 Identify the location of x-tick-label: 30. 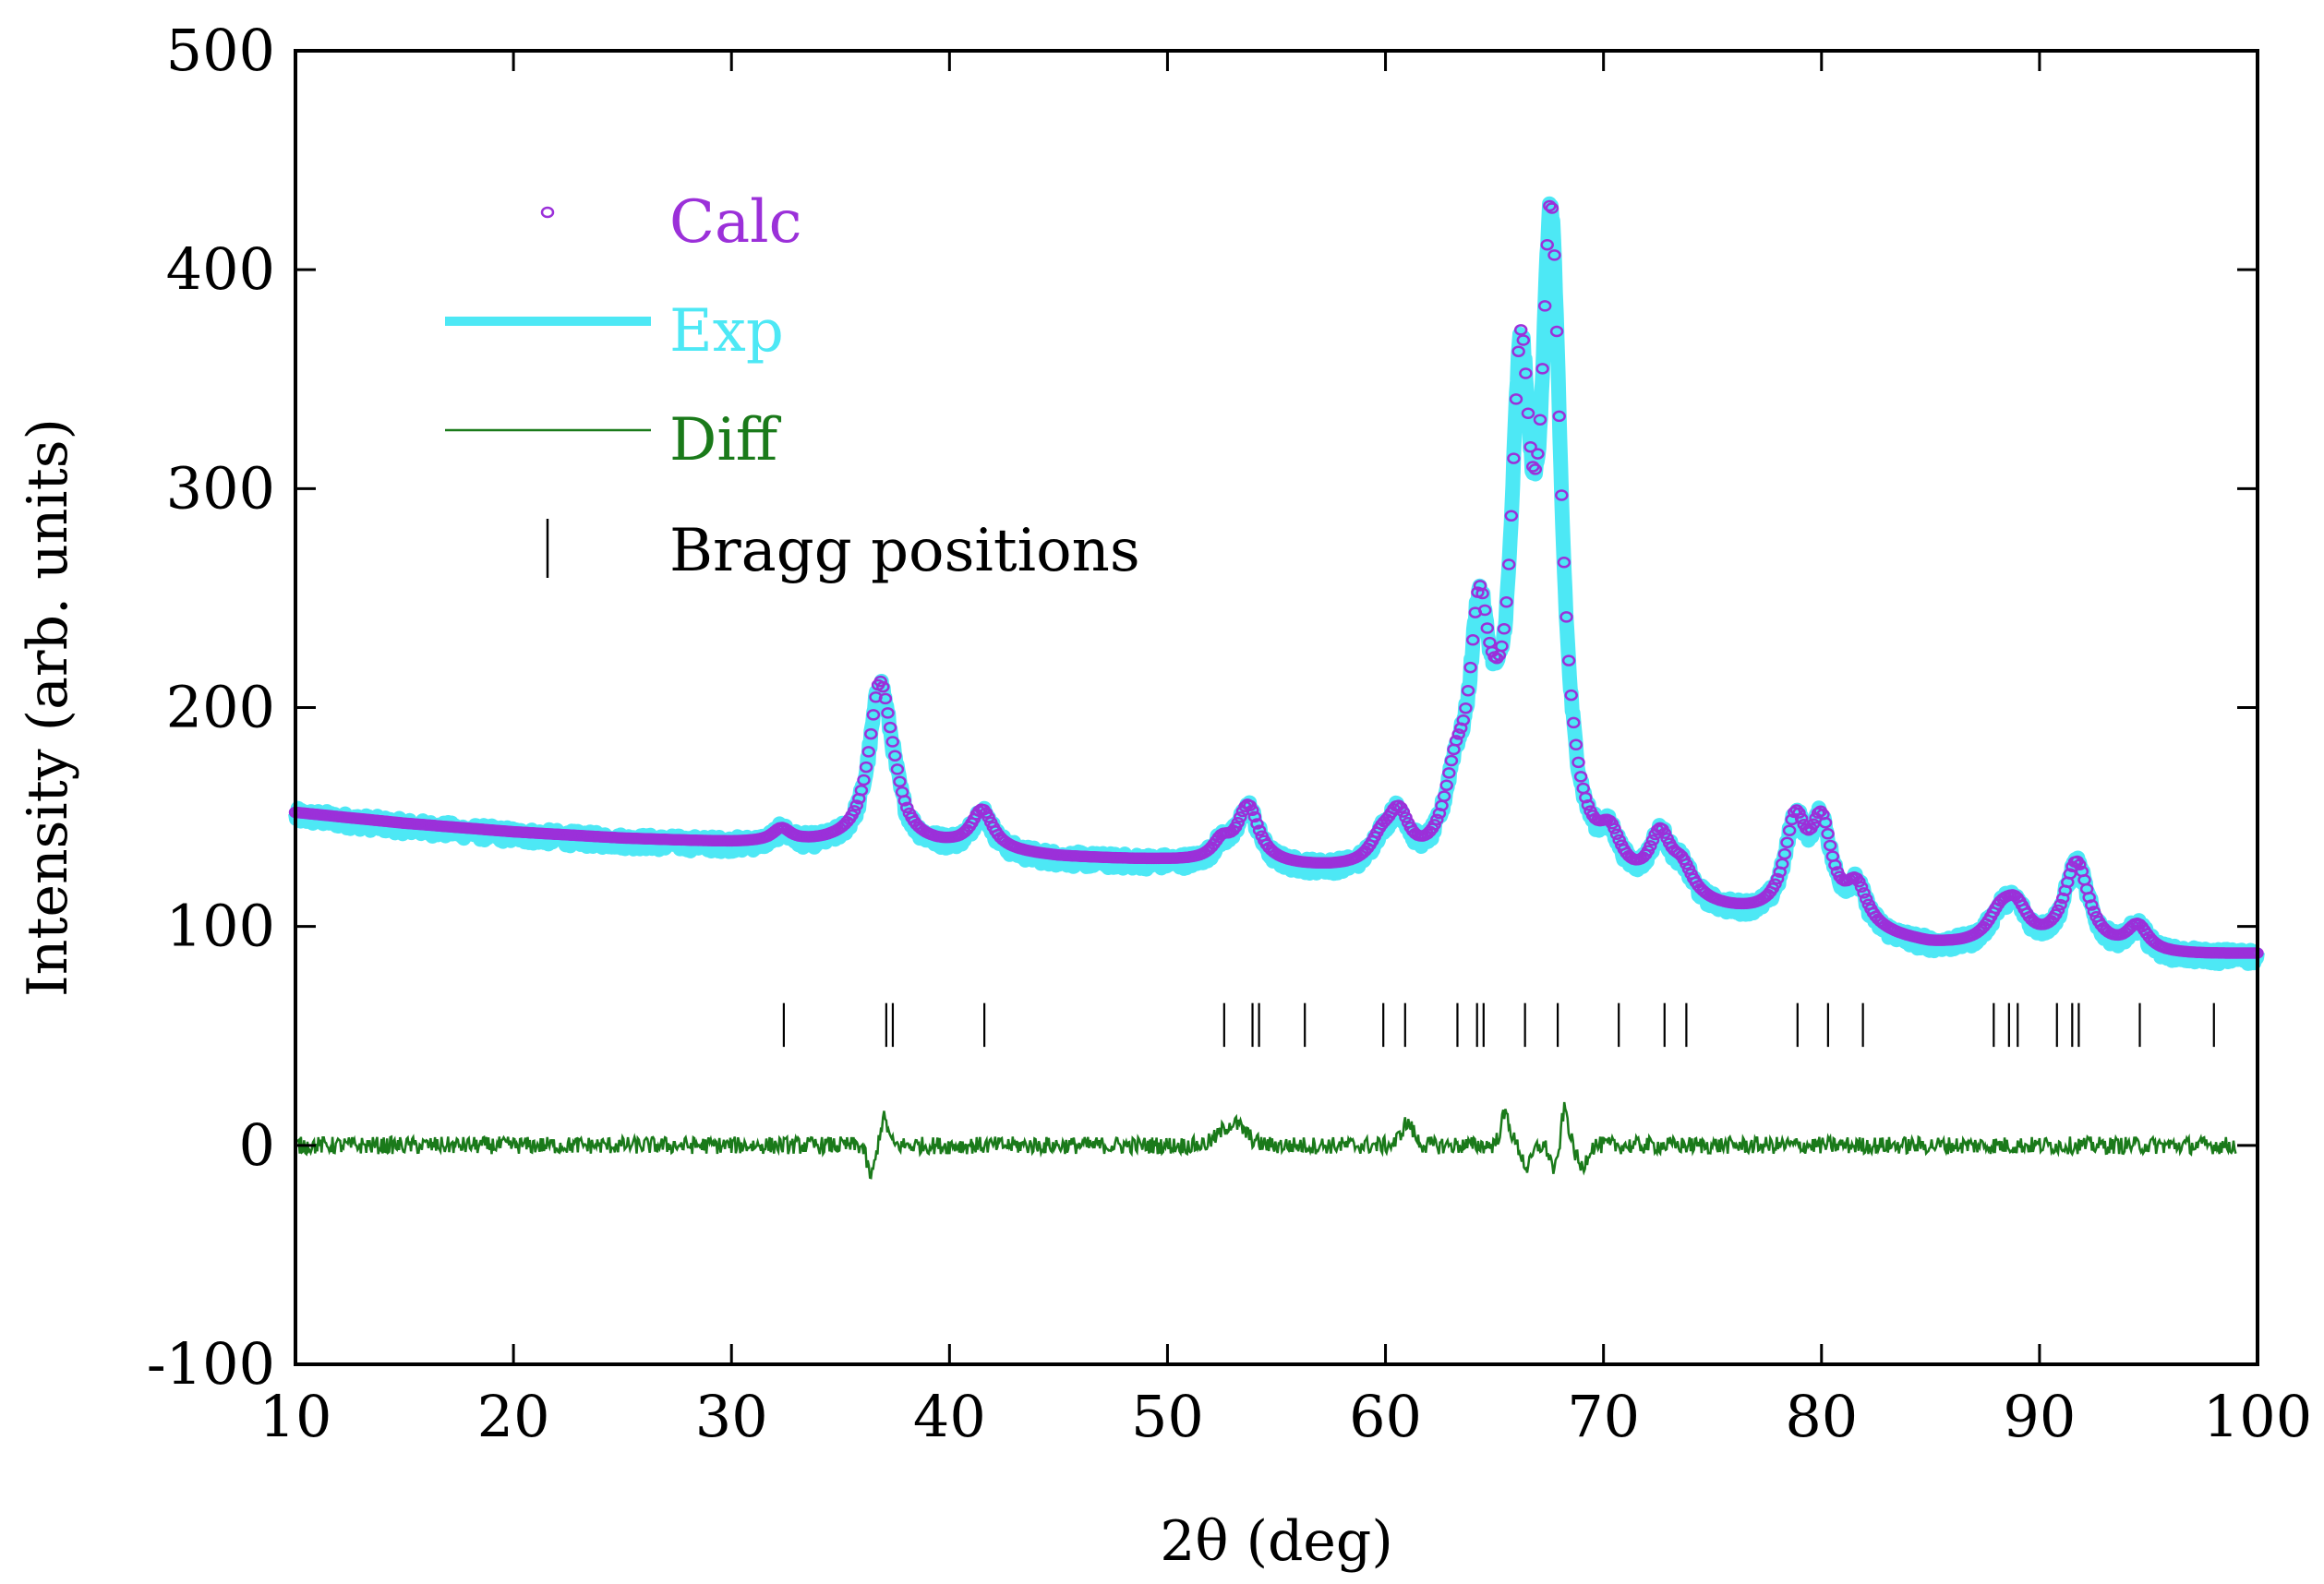
(731, 1416).